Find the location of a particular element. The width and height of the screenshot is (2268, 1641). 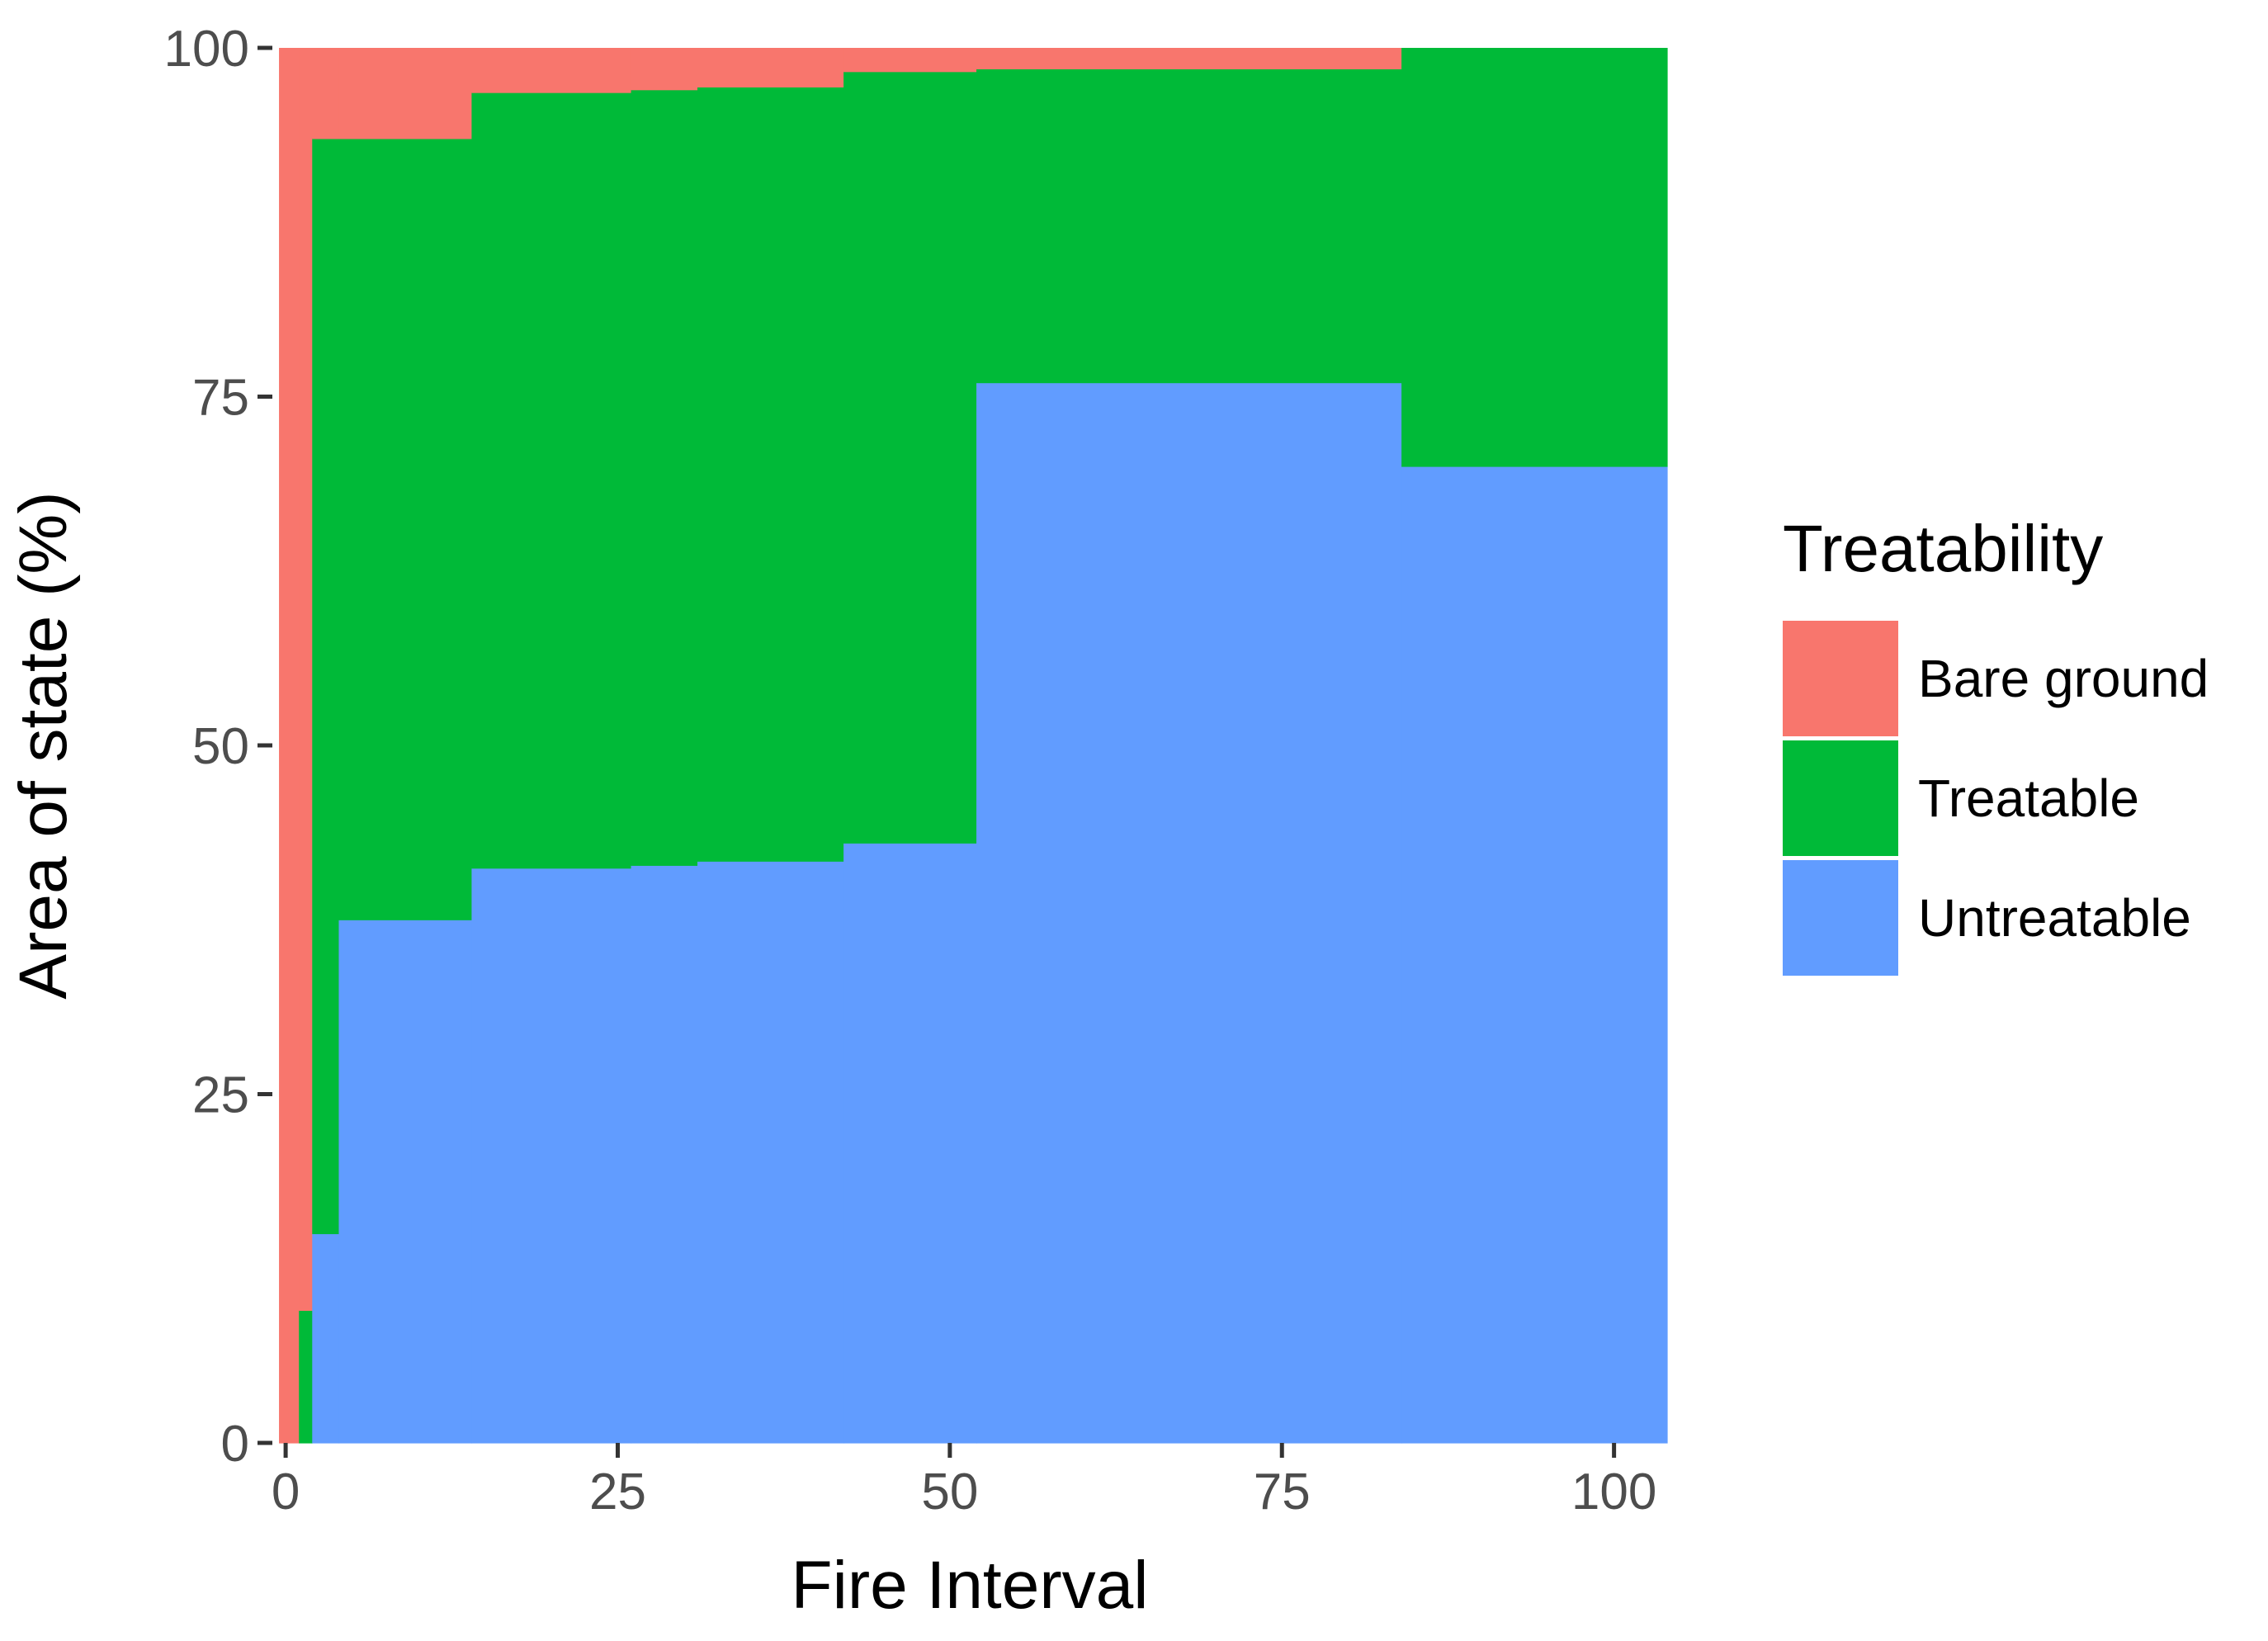

y-tick-label: 50 is located at coordinates (221, 746).